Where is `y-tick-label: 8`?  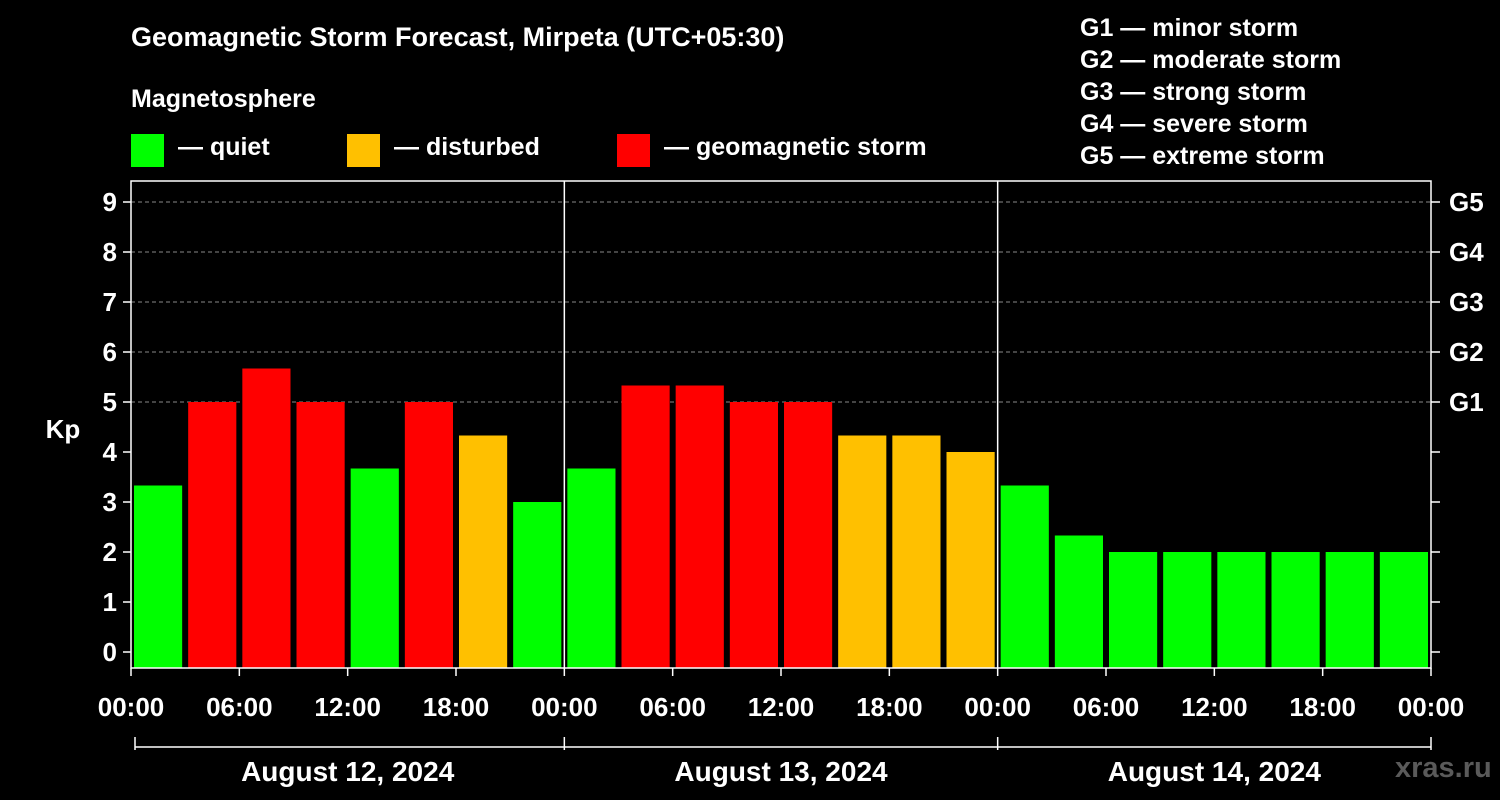 y-tick-label: 8 is located at coordinates (110, 252).